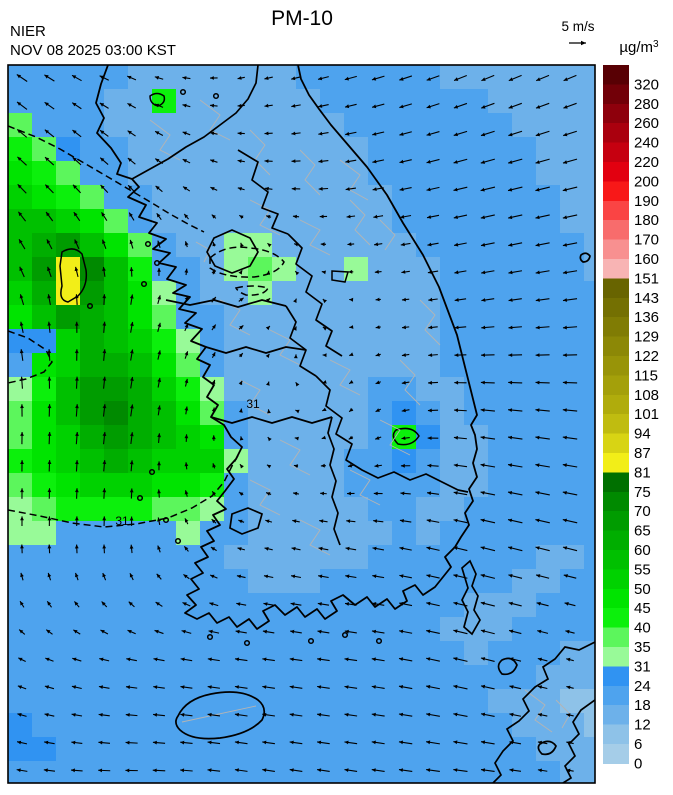  I want to click on colorbar-tick-label: 151, so click(646, 278).